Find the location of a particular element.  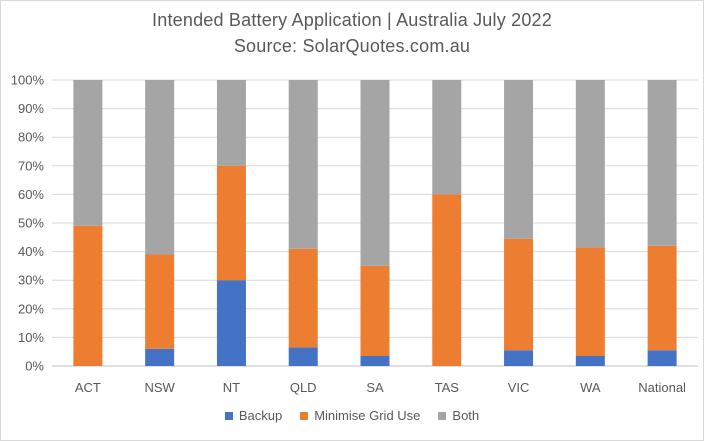

legend-item: Minimise Grid Use is located at coordinates (360, 415).